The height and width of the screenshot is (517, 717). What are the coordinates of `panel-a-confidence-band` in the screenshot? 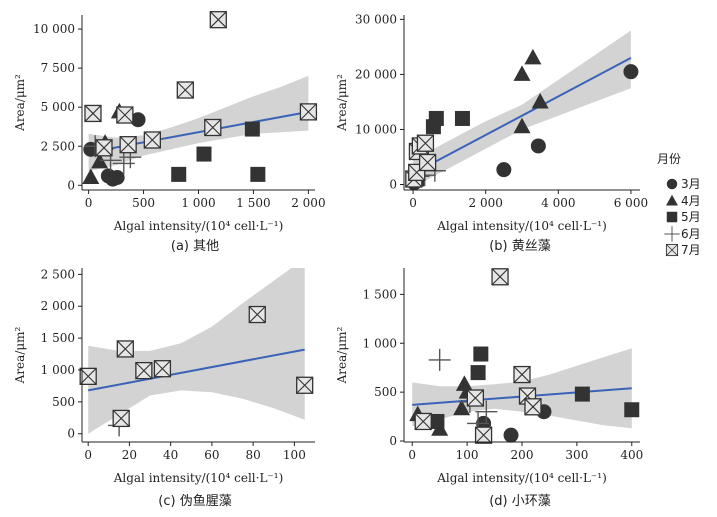 It's located at (198, 123).